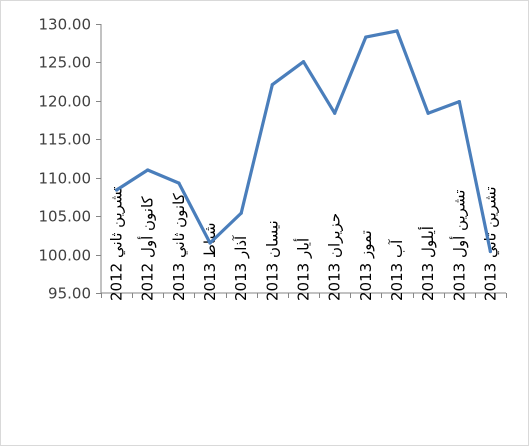 The height and width of the screenshot is (446, 529). I want to click on y-tick-label: 130.00, so click(65, 25).